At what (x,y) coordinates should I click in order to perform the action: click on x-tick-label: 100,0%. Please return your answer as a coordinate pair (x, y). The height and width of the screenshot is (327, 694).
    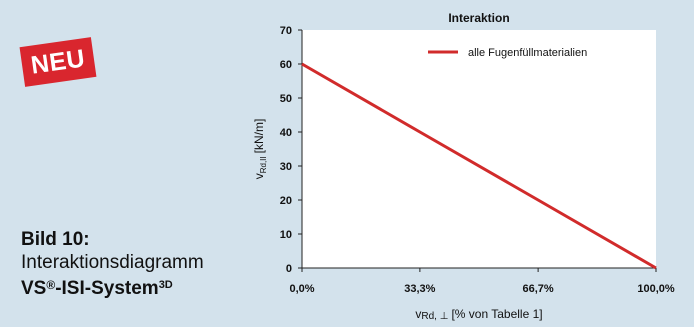
    Looking at the image, I should click on (656, 289).